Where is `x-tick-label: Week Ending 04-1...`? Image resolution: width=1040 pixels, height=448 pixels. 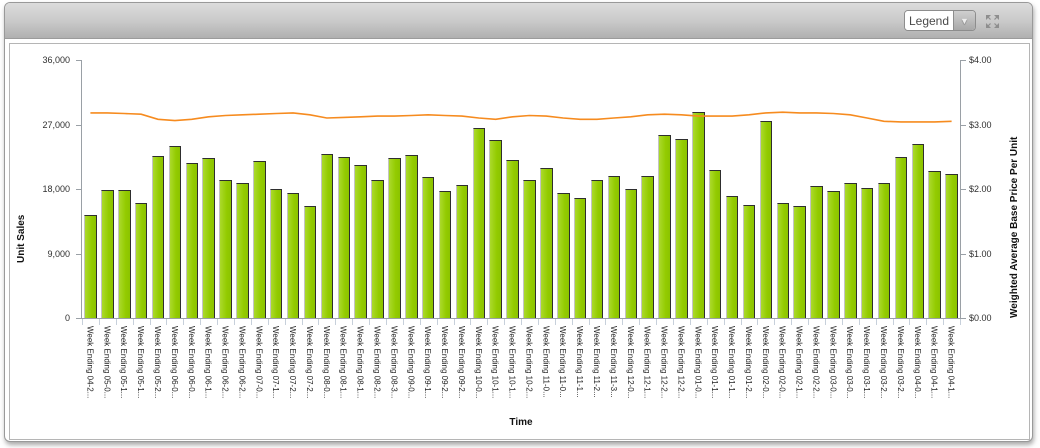 x-tick-label: Week Ending 04-1... is located at coordinates (951, 362).